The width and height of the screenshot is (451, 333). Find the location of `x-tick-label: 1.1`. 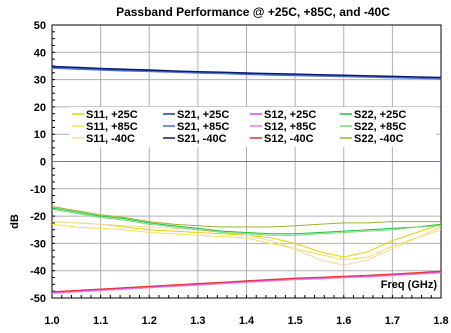

x-tick-label: 1.1 is located at coordinates (100, 321).